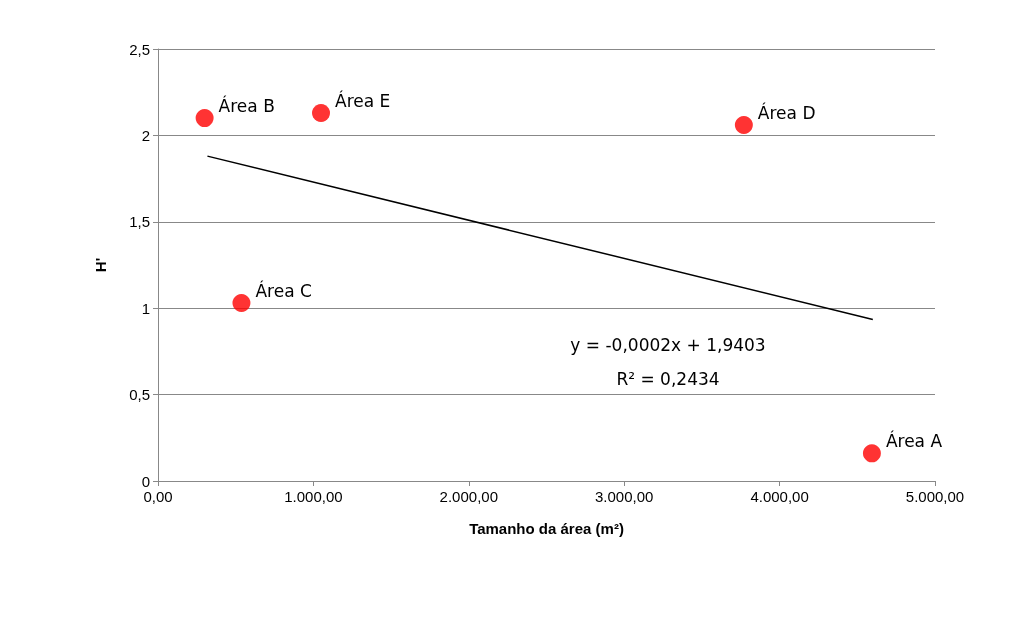 The height and width of the screenshot is (620, 1024). I want to click on y-axis-title: H', so click(100, 265).